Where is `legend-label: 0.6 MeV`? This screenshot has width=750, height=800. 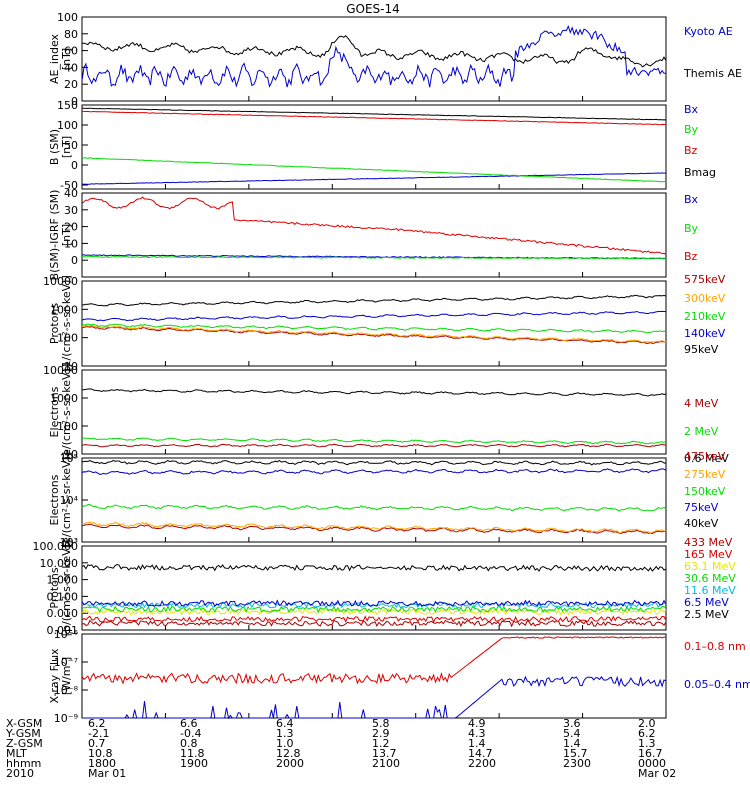 legend-label: 0.6 MeV is located at coordinates (706, 458).